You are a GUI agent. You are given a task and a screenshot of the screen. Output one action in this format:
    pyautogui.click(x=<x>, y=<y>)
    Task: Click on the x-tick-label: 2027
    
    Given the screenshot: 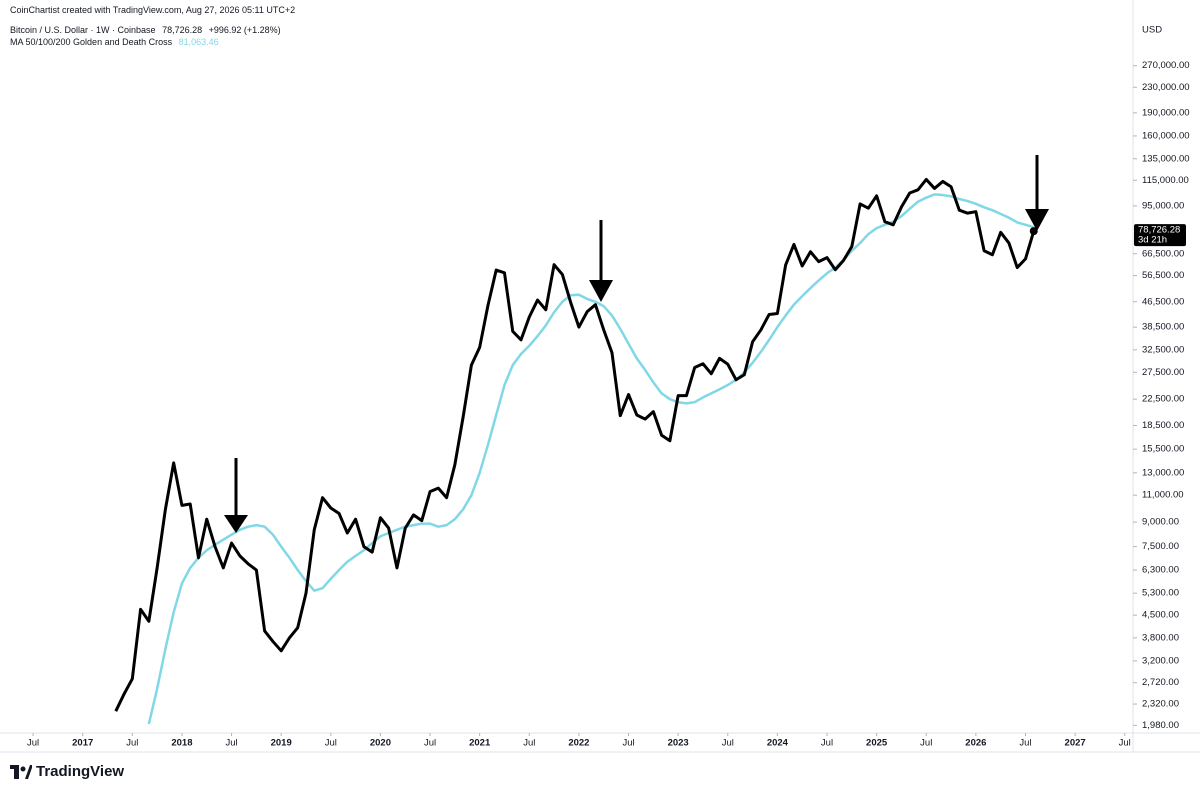 What is the action you would take?
    pyautogui.click(x=1075, y=743)
    